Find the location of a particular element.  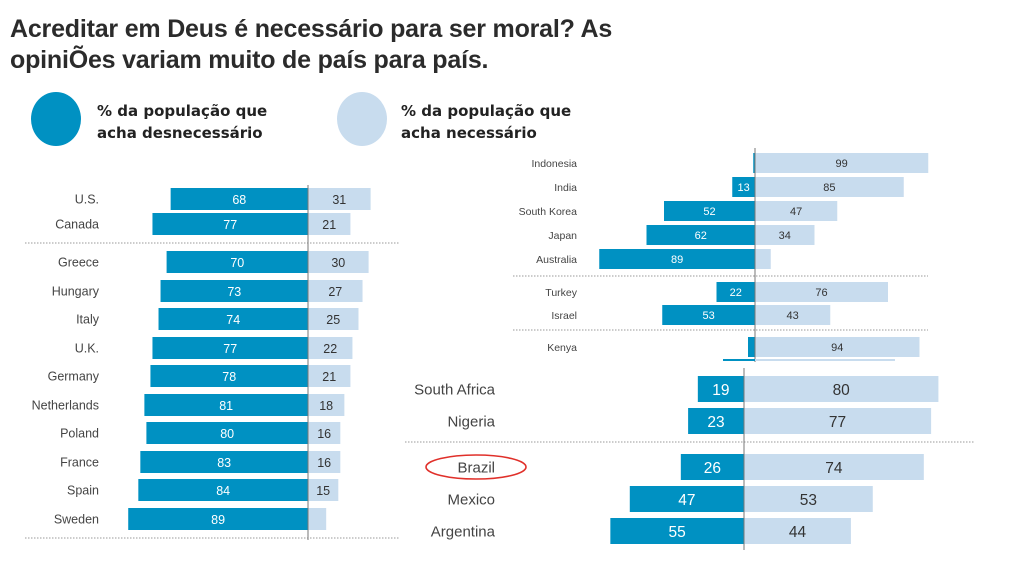

legend-swatch-unnecessary is located at coordinates (56, 119).